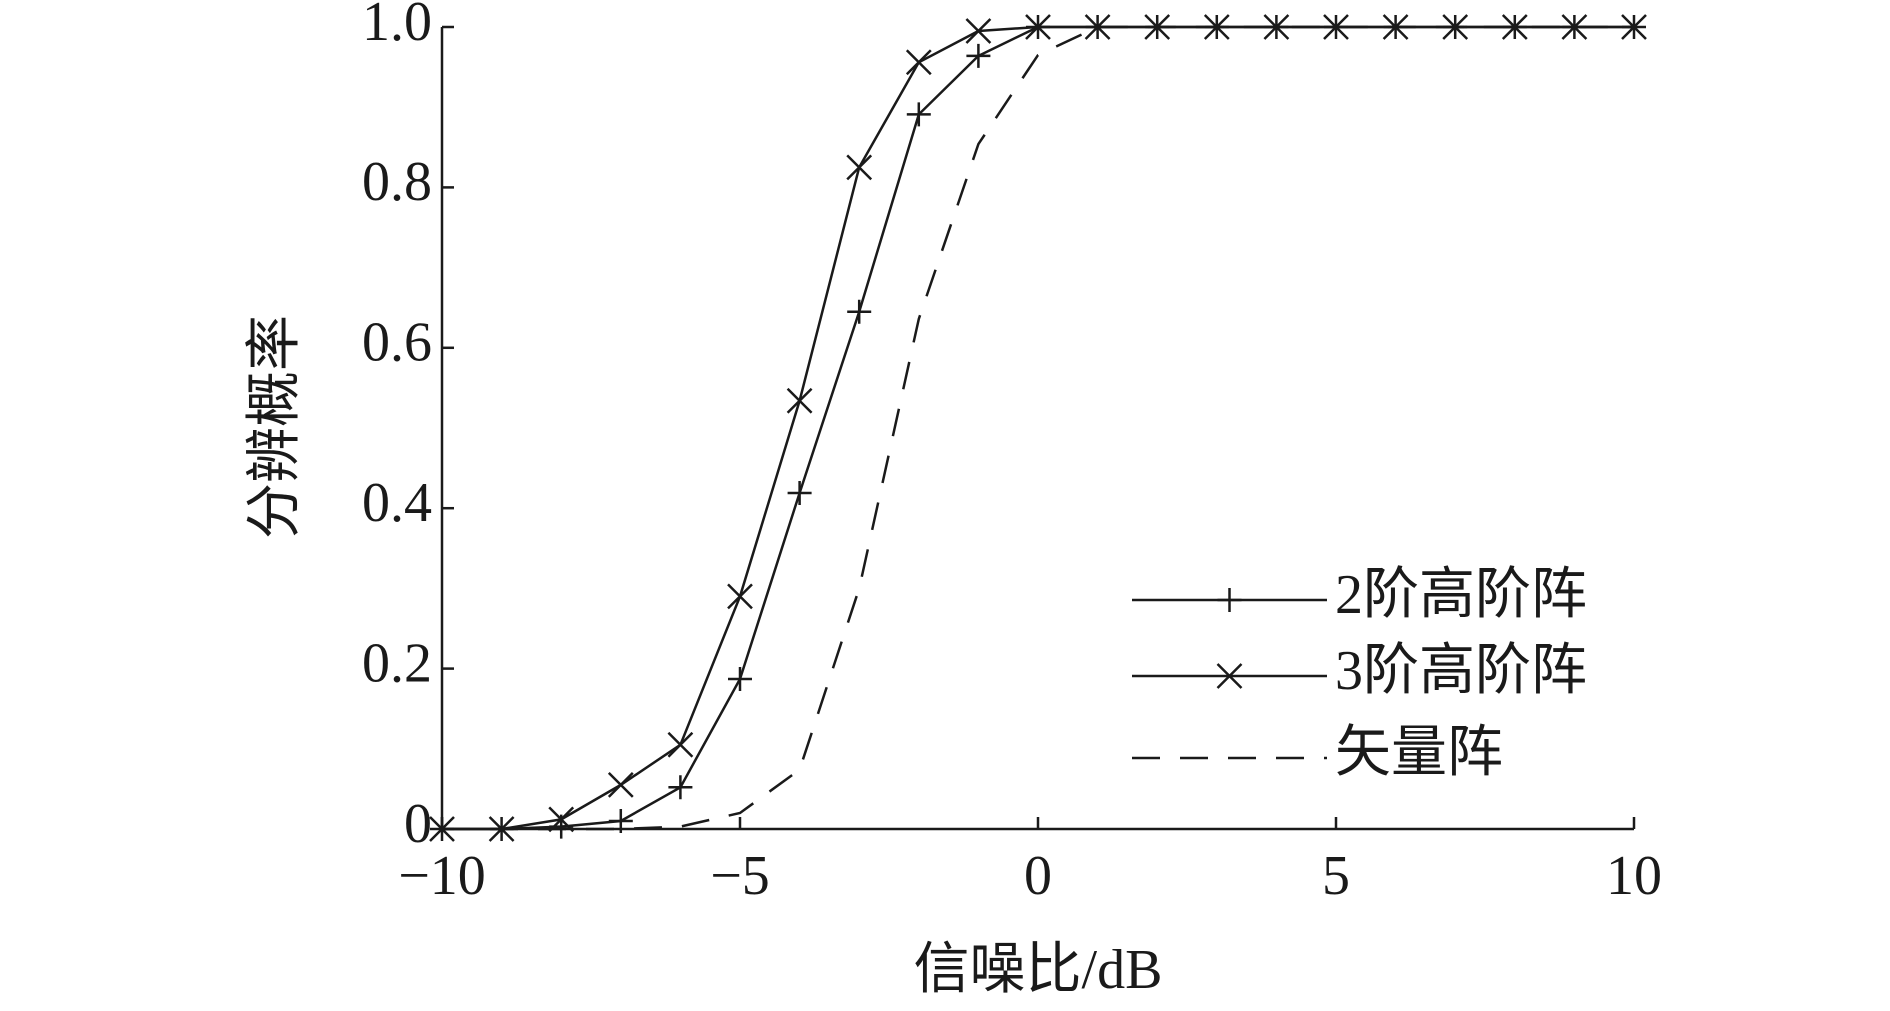 This screenshot has height=1011, width=1890. Describe the element at coordinates (1038, 876) in the screenshot. I see `x-tick-label: 0` at that location.